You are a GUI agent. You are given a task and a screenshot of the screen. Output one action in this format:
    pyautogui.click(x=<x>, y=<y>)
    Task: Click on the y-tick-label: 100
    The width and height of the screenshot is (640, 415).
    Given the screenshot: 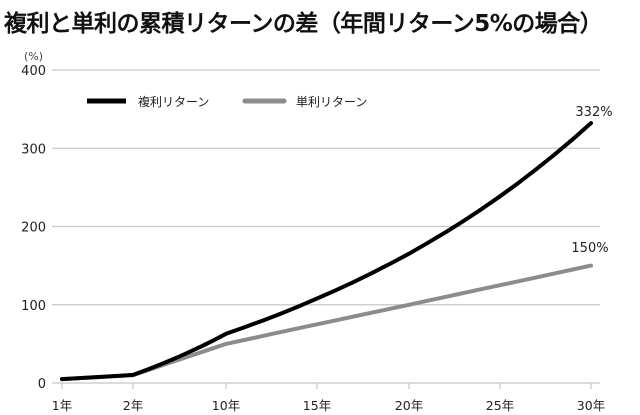 What is the action you would take?
    pyautogui.click(x=33, y=306)
    